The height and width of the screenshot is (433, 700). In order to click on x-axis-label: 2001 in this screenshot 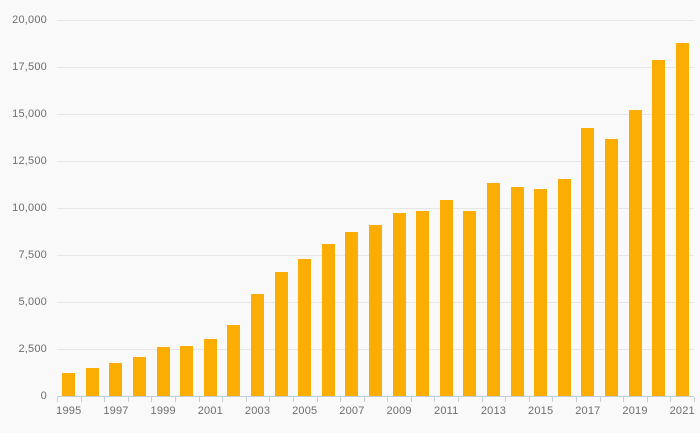, I will do `click(210, 411)`.